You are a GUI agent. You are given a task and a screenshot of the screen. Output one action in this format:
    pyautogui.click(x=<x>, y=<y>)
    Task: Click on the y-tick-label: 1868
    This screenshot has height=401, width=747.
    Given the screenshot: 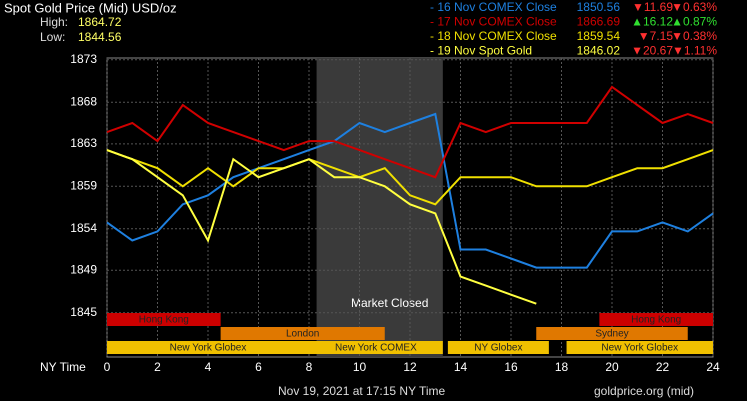 What is the action you would take?
    pyautogui.click(x=83, y=101)
    